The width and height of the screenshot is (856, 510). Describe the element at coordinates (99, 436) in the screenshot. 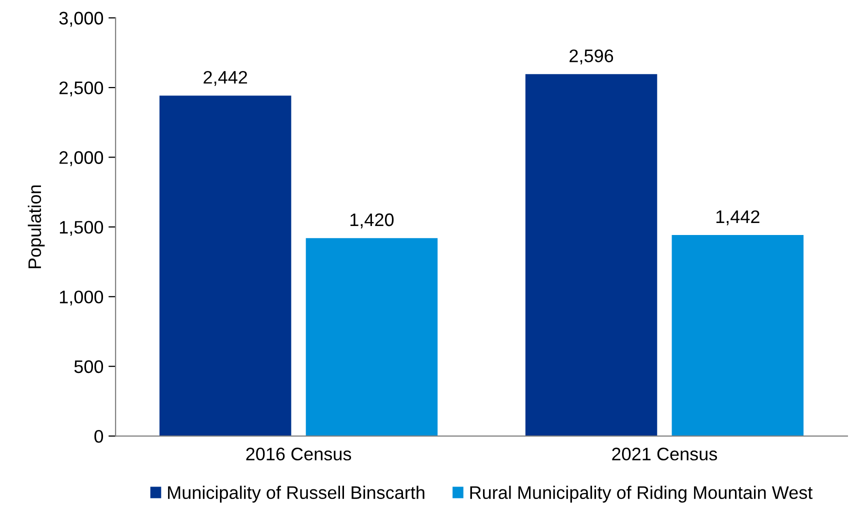

I see `y-tick-label: 0` at that location.